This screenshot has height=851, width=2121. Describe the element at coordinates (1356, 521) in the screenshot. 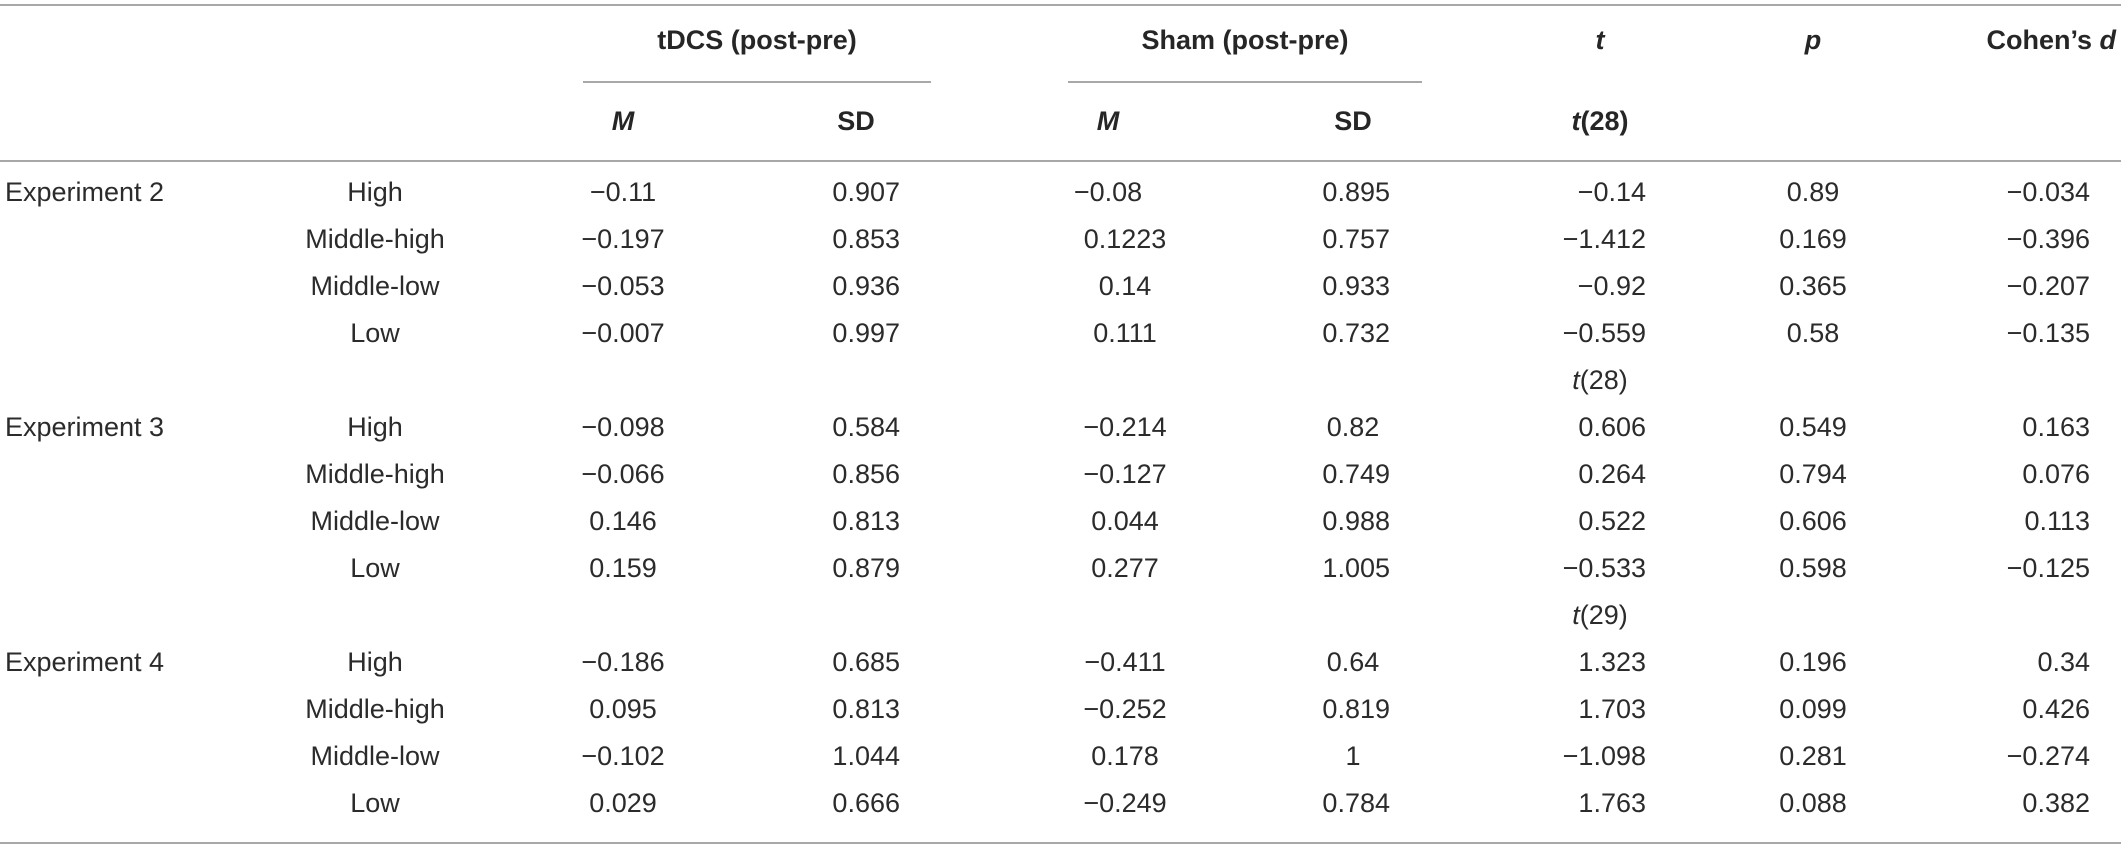

I see `sham-sd-value: 0.988` at that location.